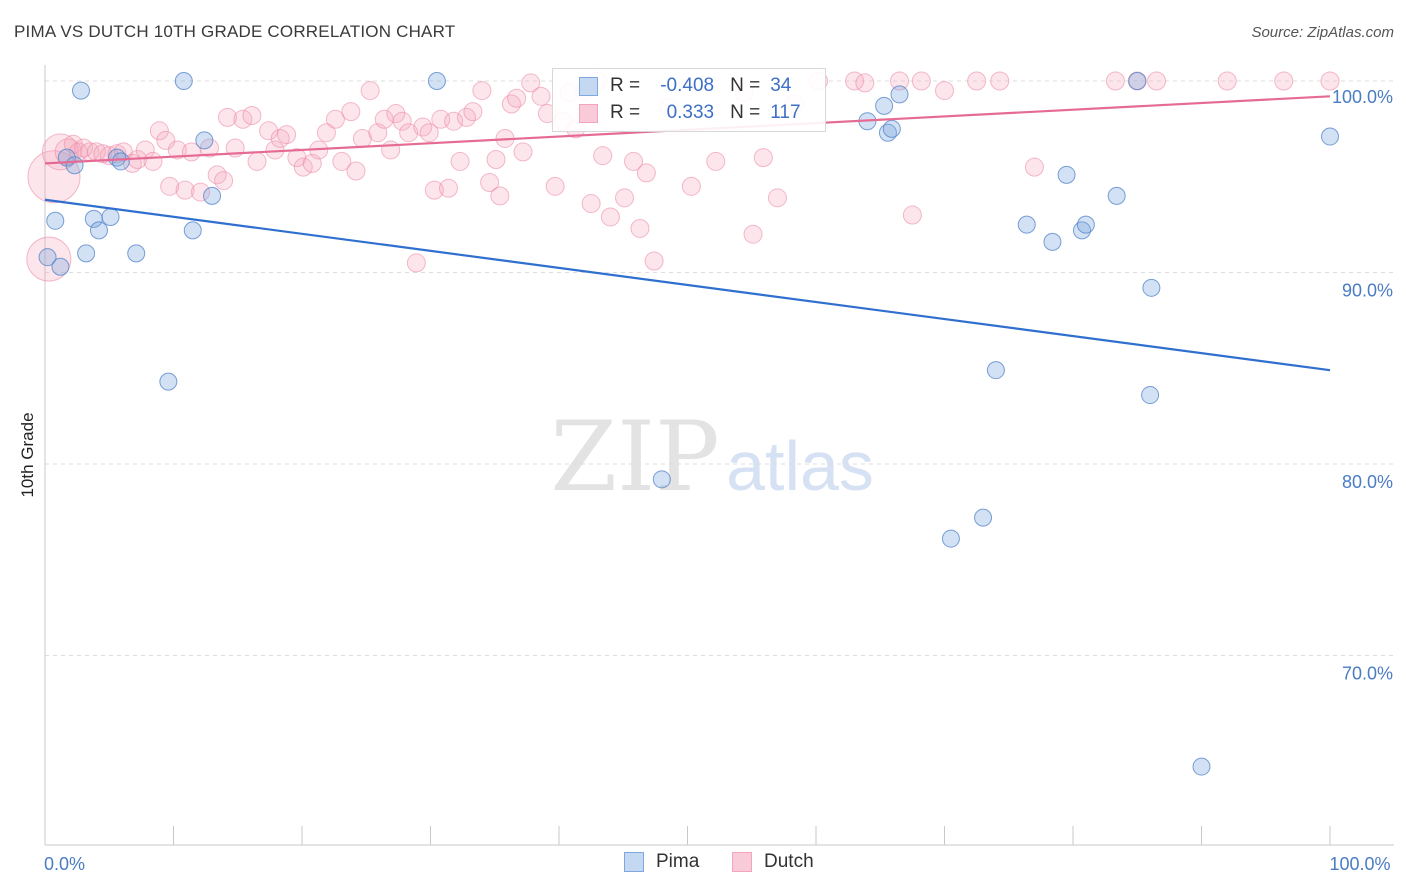 The width and height of the screenshot is (1406, 892). I want to click on dutch-n-label: N =, so click(745, 112).